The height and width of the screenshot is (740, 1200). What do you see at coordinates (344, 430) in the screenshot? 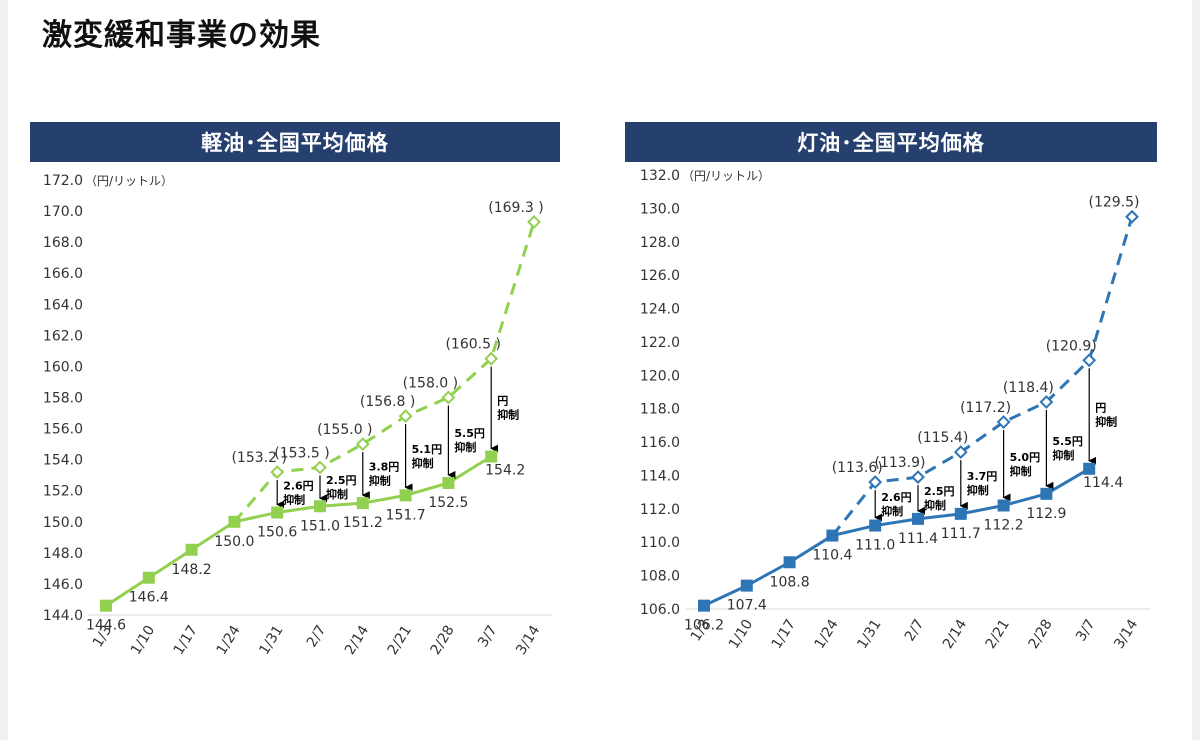
I see `diesel-projection-label: (155.0 )` at bounding box center [344, 430].